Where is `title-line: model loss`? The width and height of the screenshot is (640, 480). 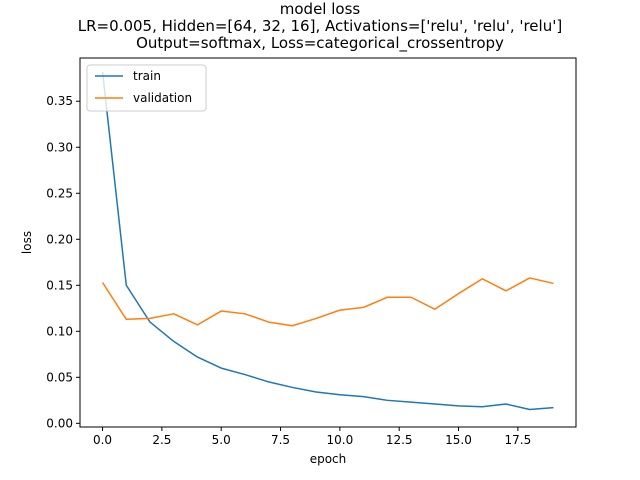 title-line: model loss is located at coordinates (320, 9).